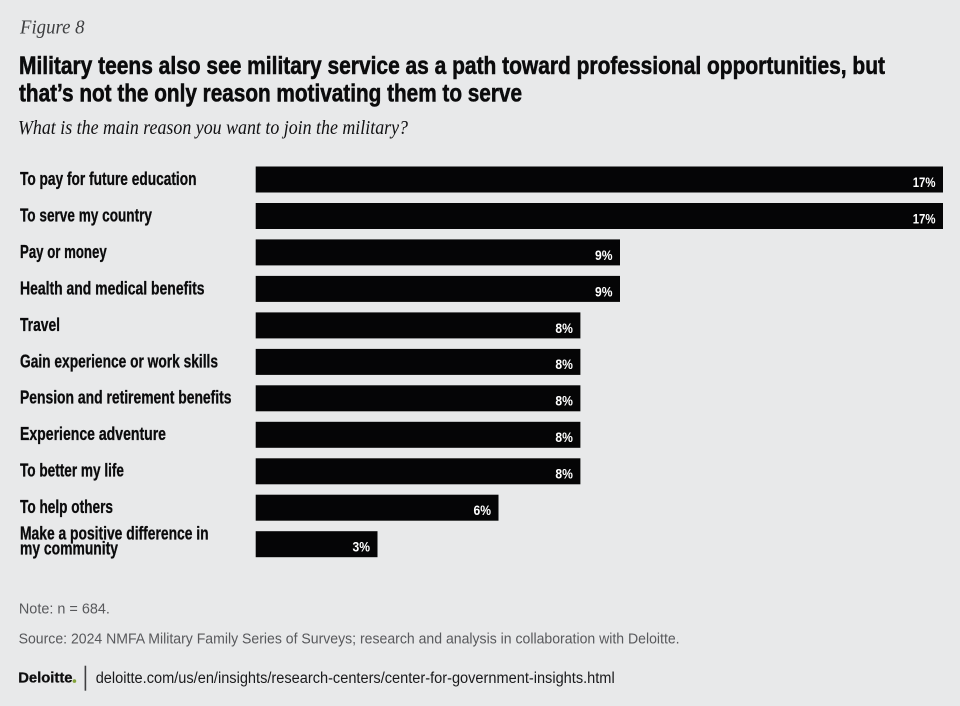  I want to click on svg-text: 6%, so click(483, 510).